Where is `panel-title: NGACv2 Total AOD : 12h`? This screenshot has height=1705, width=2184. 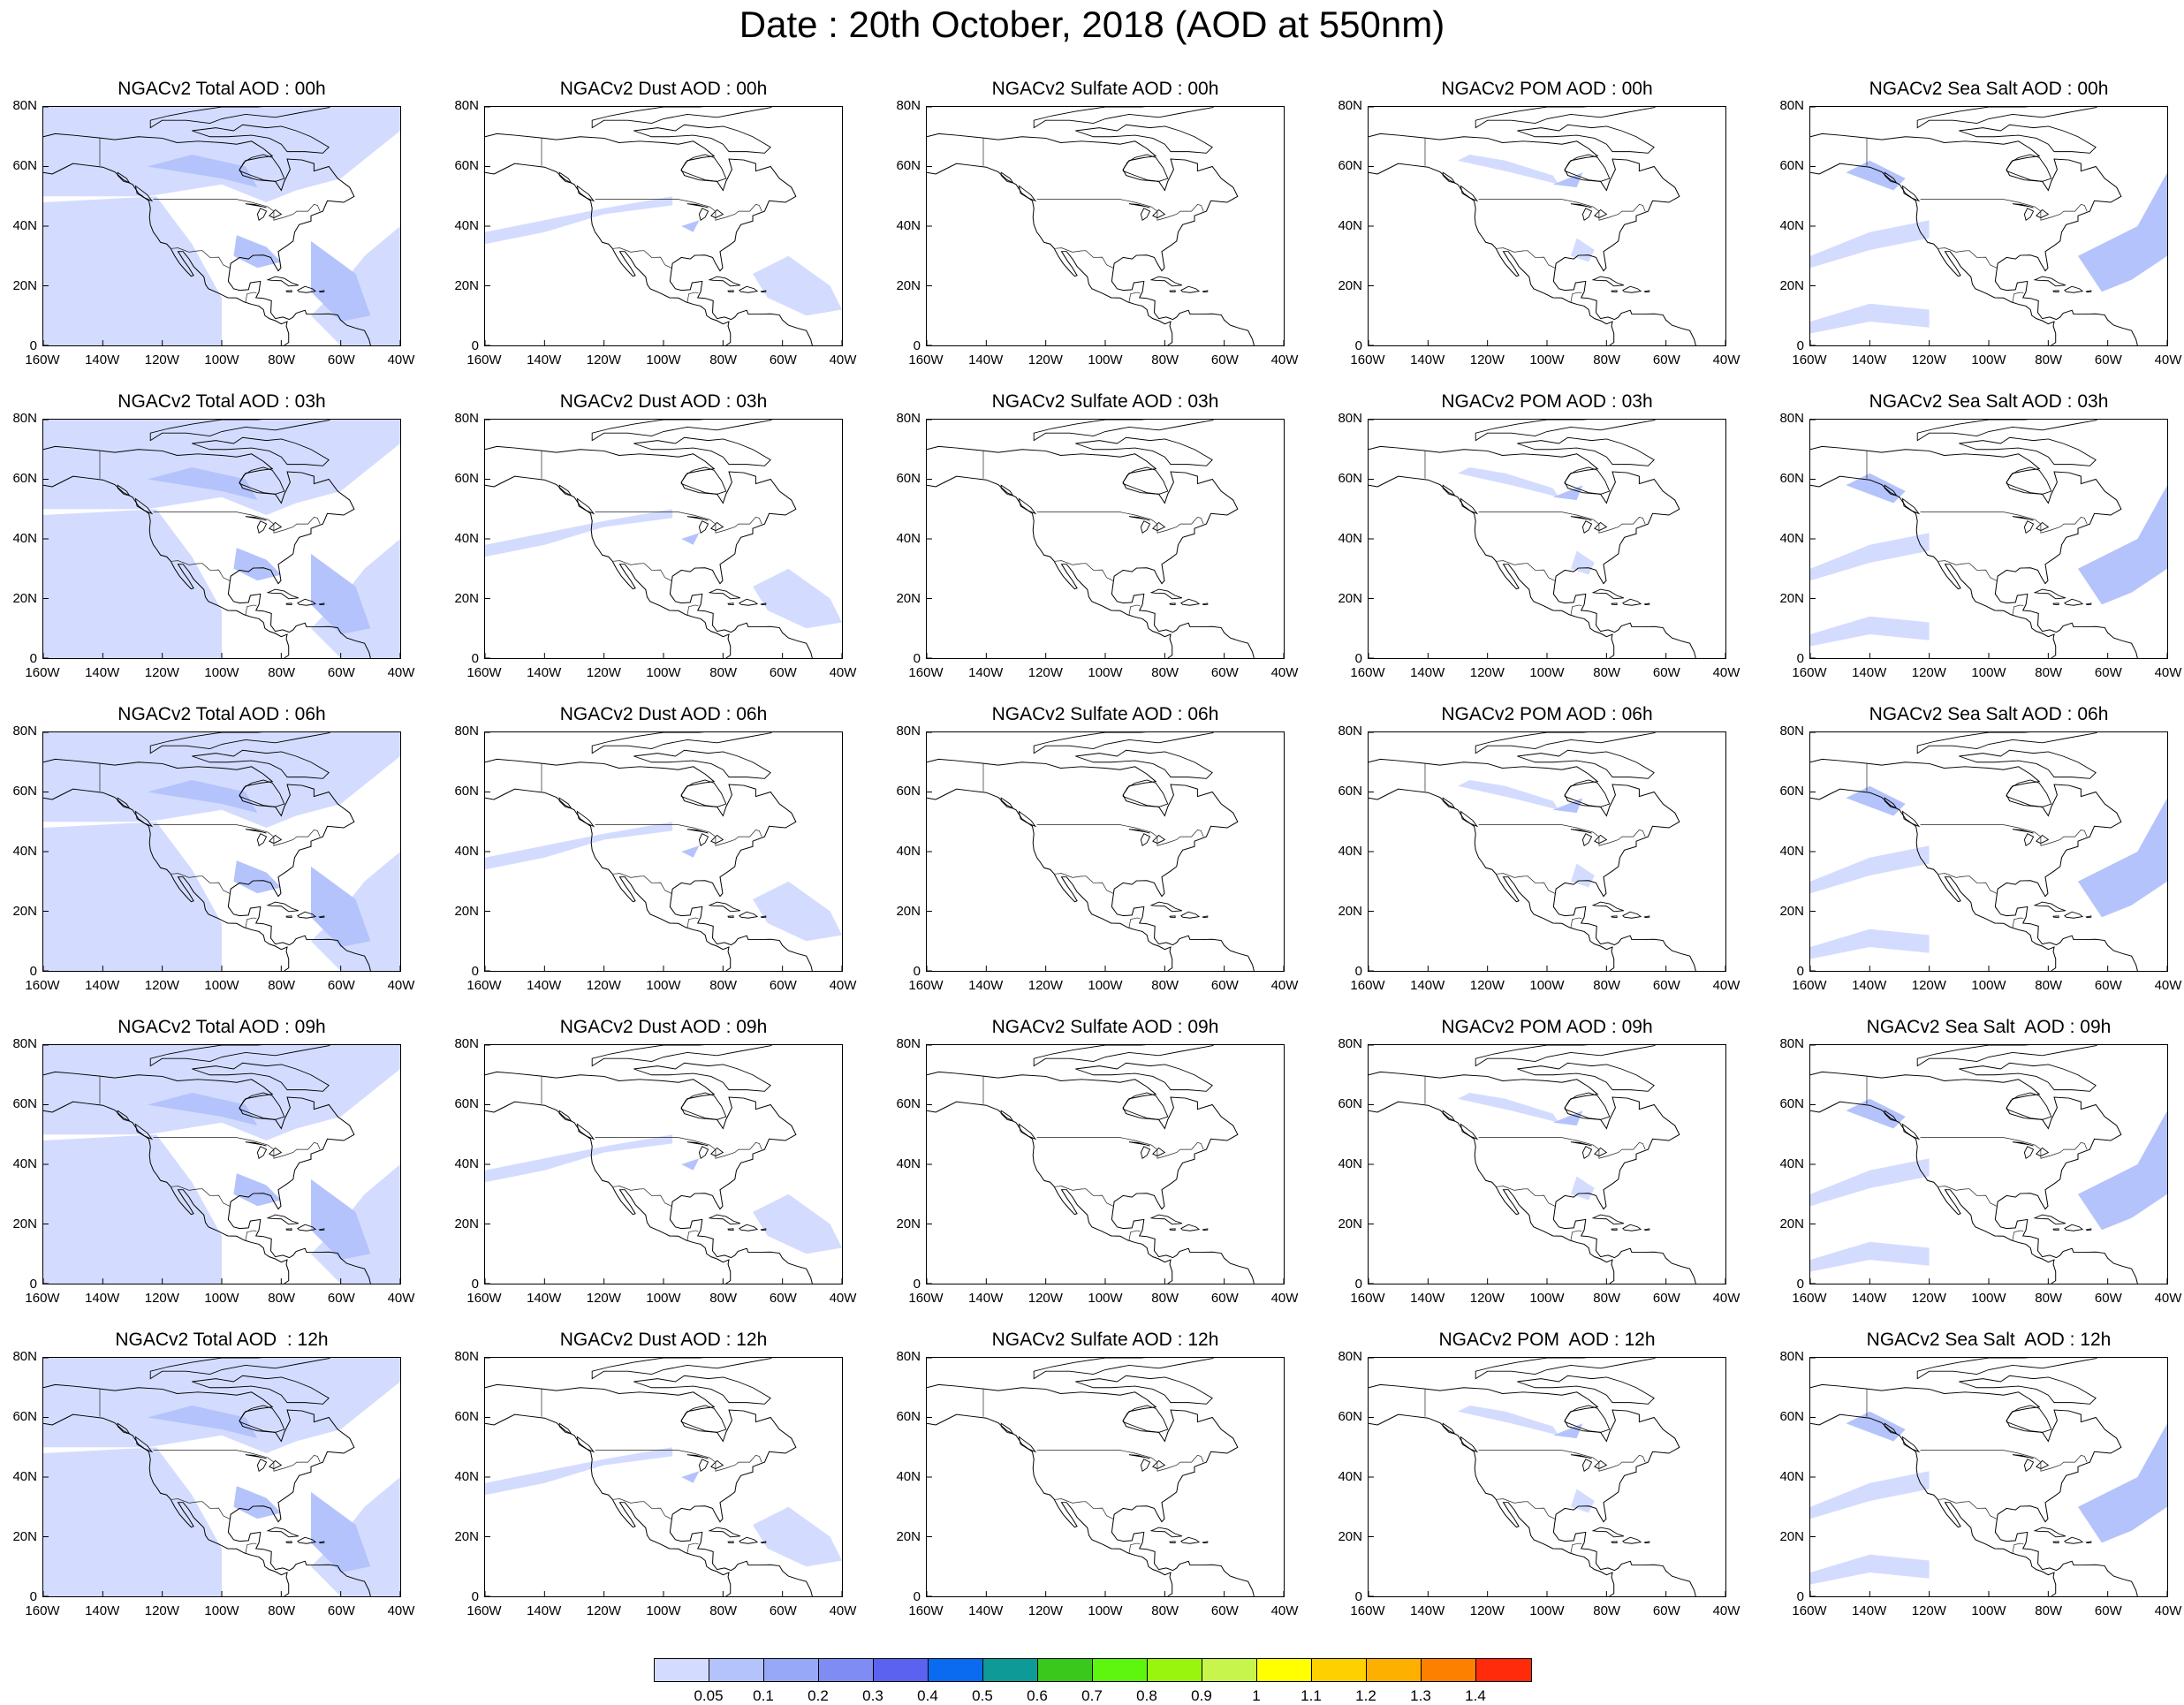 panel-title: NGACv2 Total AOD : 12h is located at coordinates (222, 1340).